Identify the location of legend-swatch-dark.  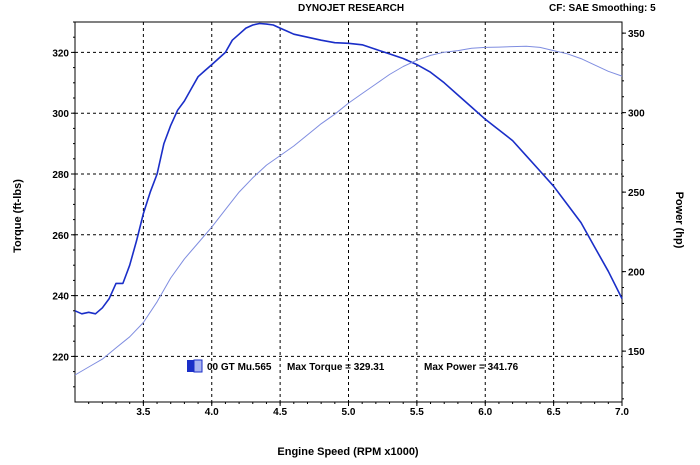
(190, 366).